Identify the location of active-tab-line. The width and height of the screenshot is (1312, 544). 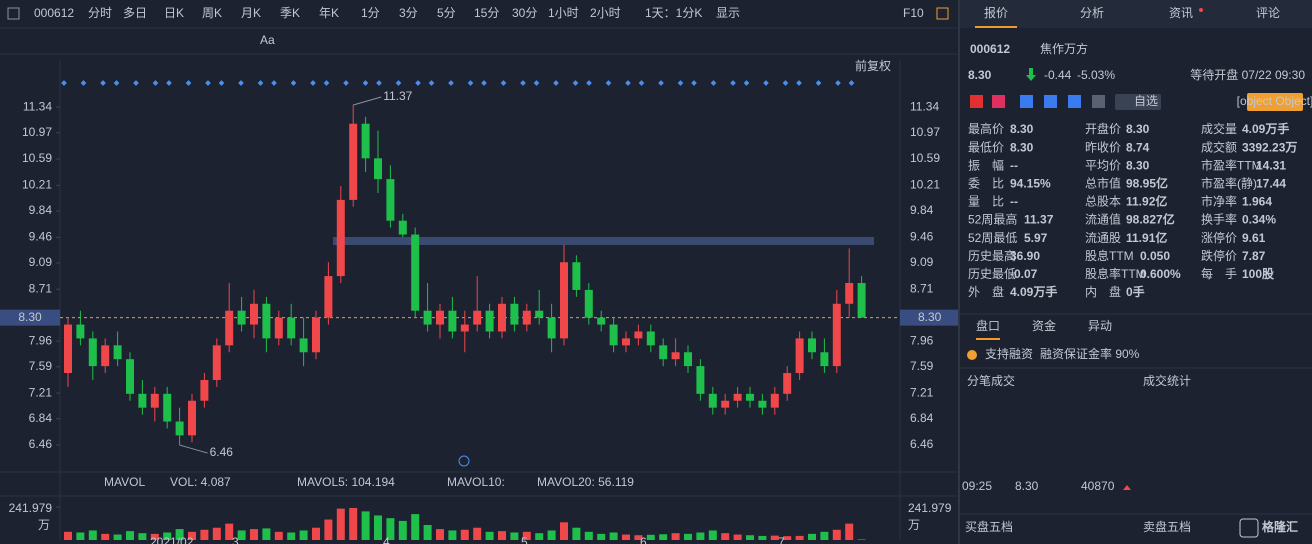
(996, 27).